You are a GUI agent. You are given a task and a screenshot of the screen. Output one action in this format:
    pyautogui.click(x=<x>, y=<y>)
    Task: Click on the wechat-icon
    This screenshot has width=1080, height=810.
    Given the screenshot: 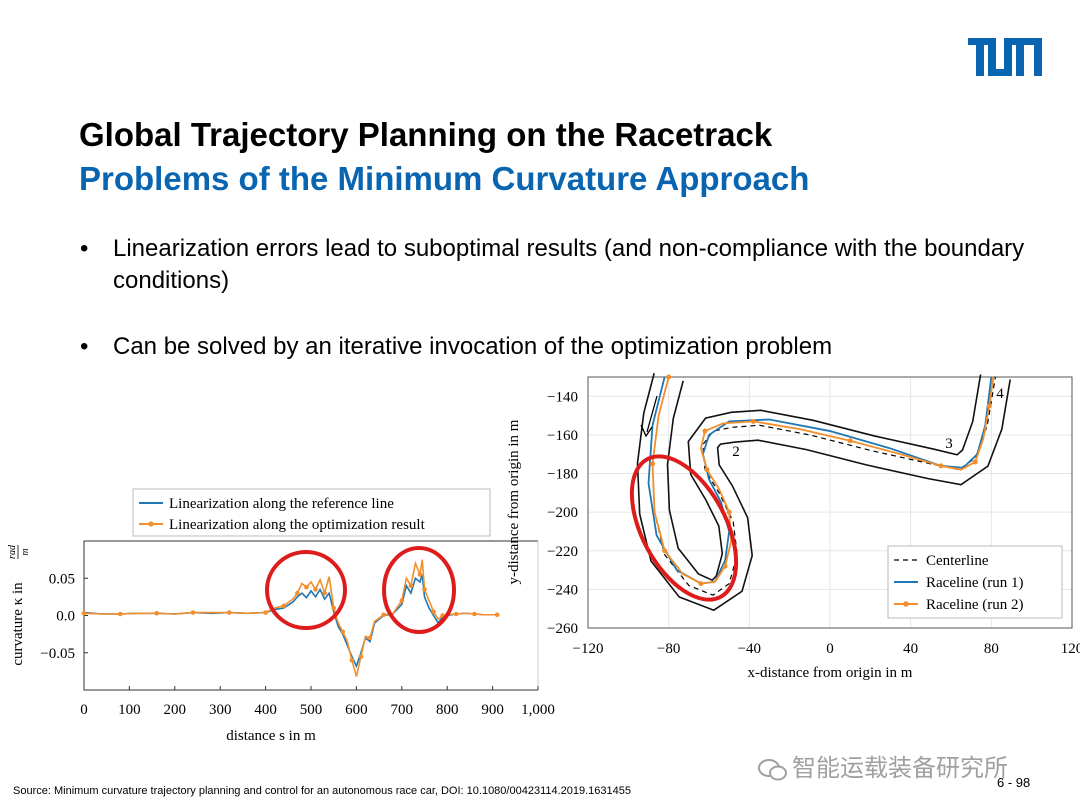 What is the action you would take?
    pyautogui.click(x=772, y=769)
    